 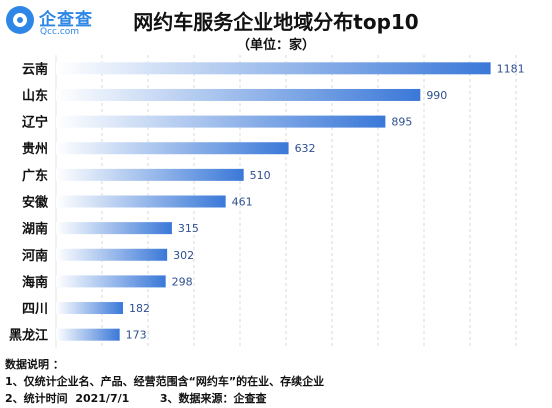 What do you see at coordinates (511, 68) in the screenshot?
I see `value-label: 1181` at bounding box center [511, 68].